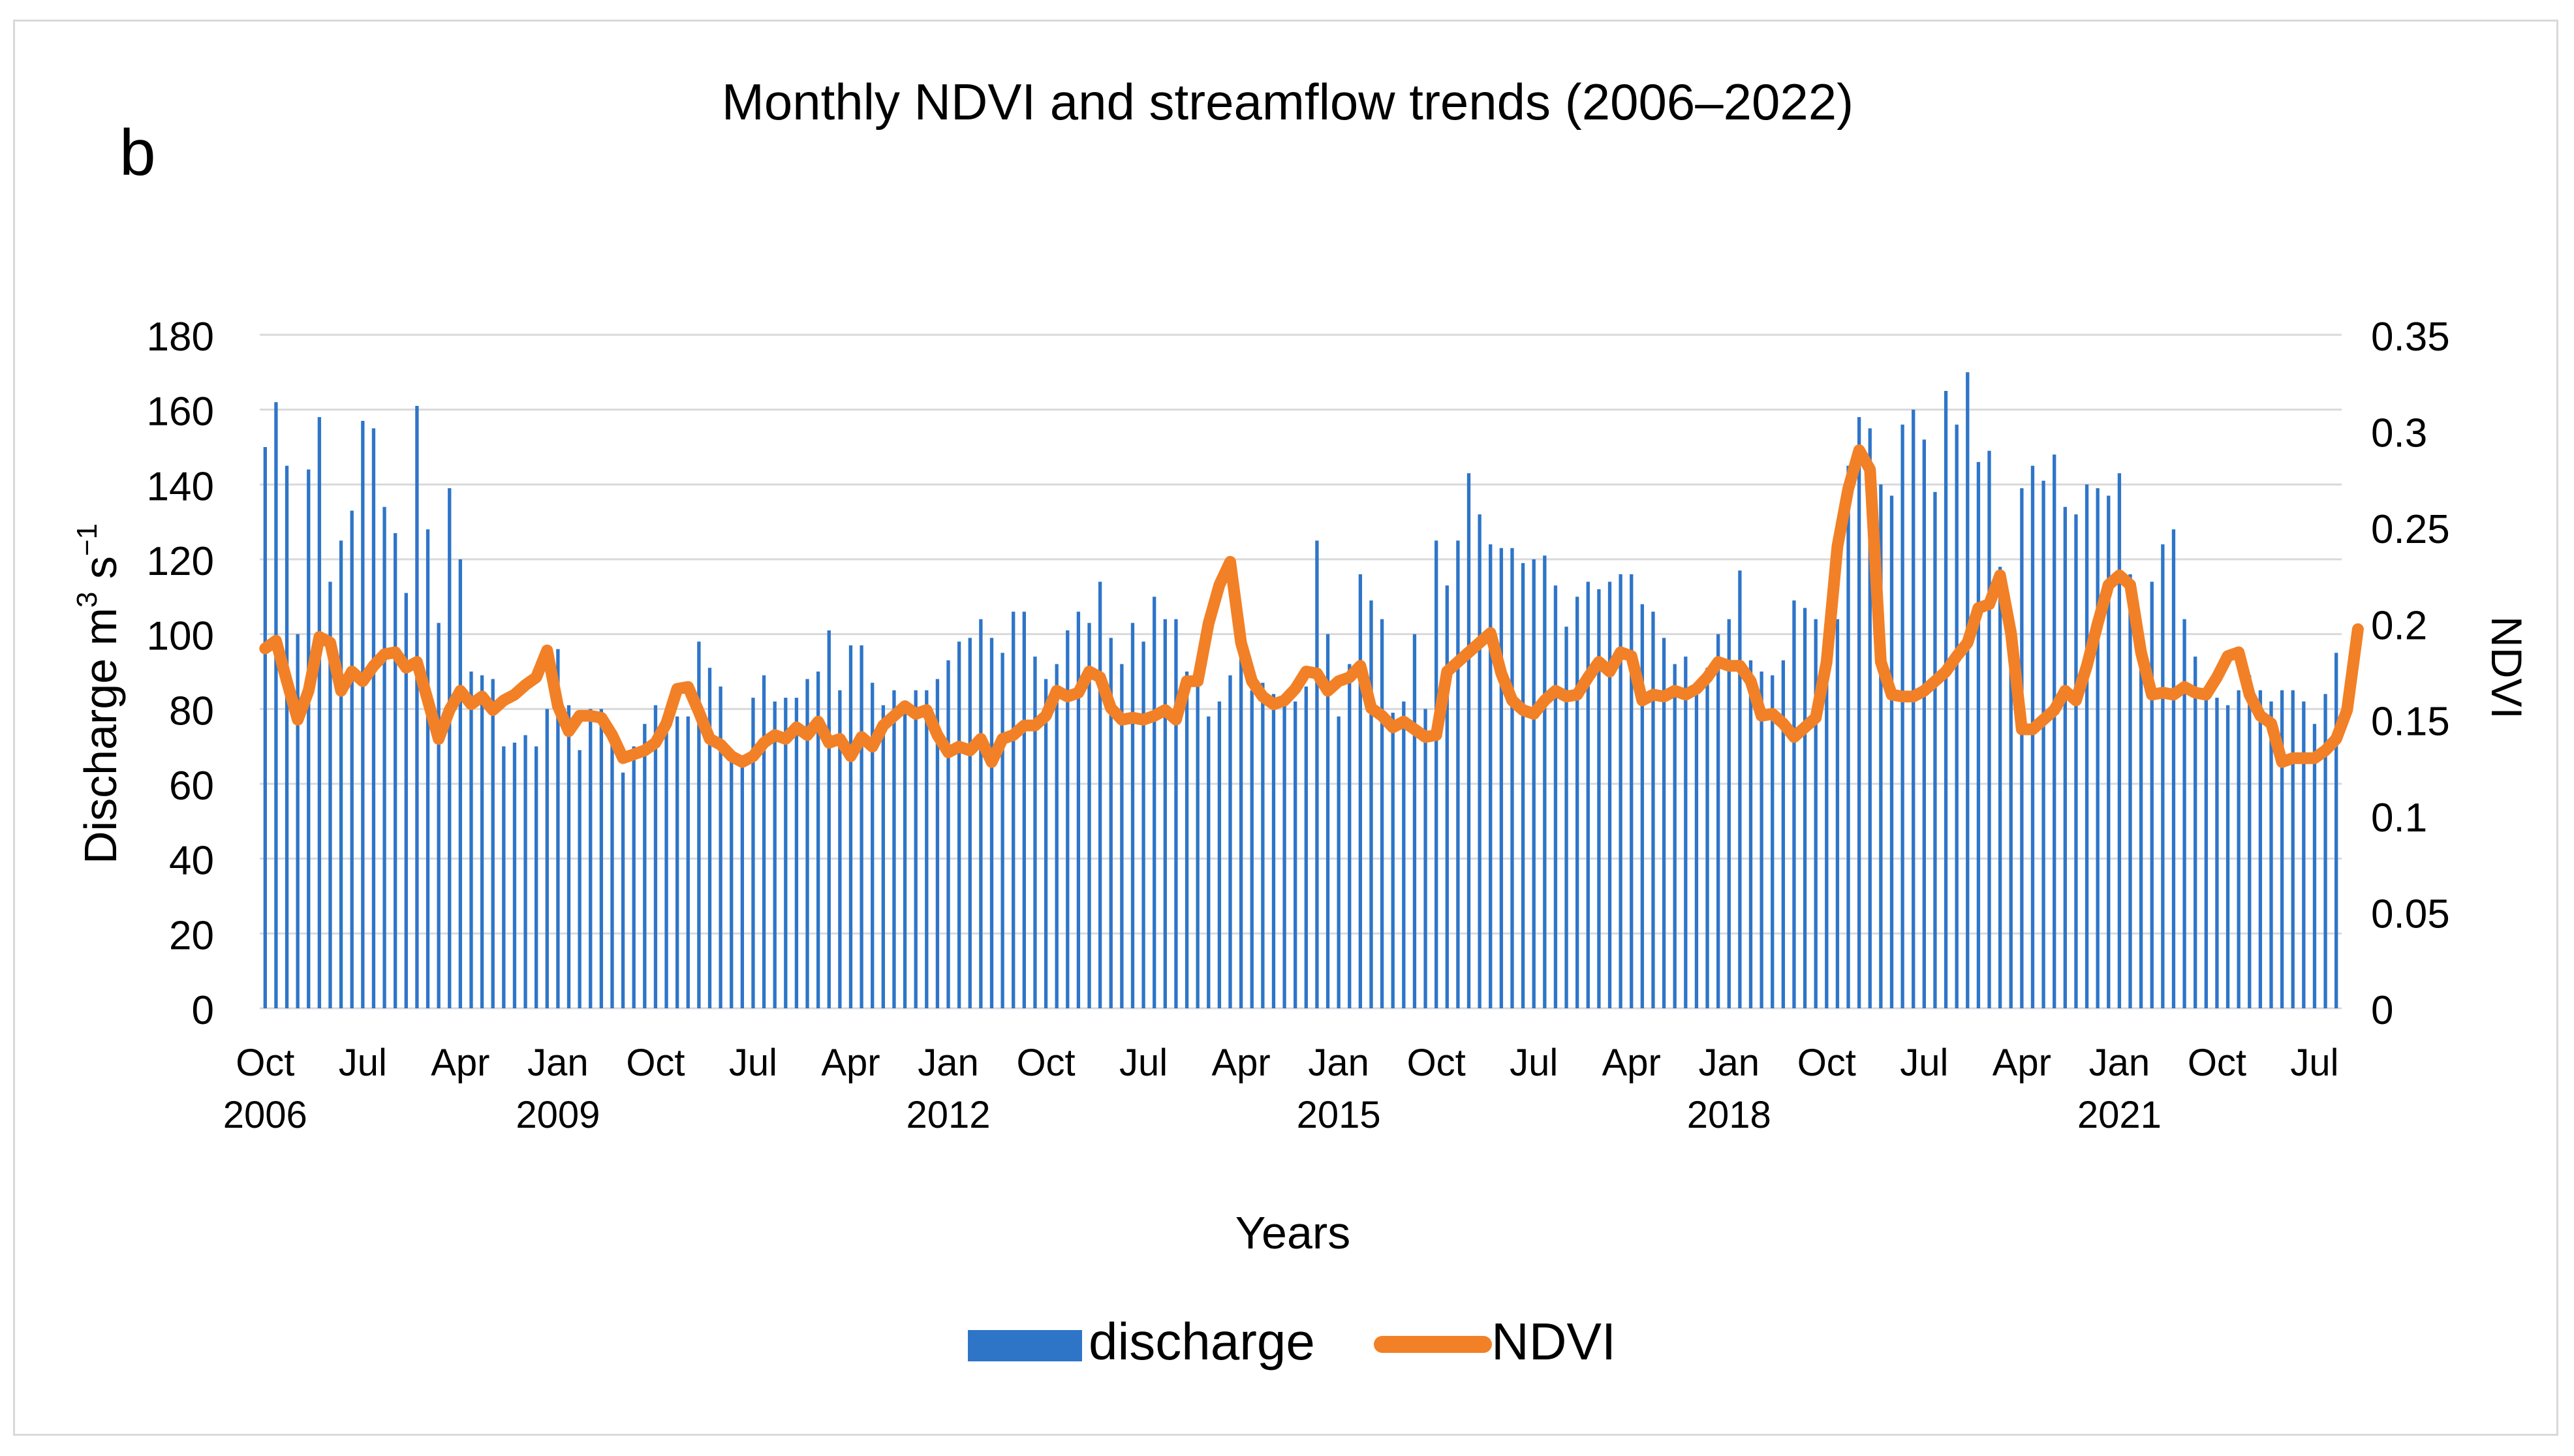 The height and width of the screenshot is (1456, 2574). What do you see at coordinates (1339, 1115) in the screenshot?
I see `x-tick-year-label: 2015` at bounding box center [1339, 1115].